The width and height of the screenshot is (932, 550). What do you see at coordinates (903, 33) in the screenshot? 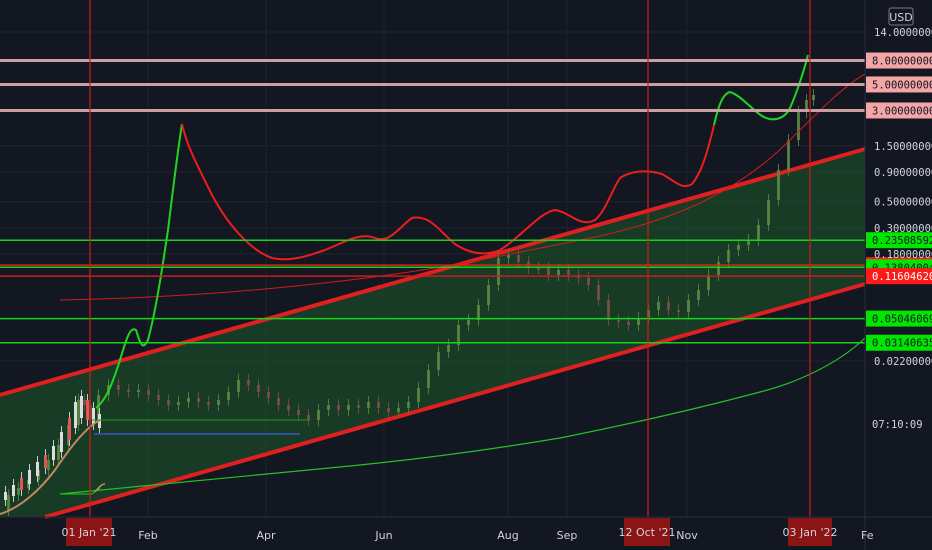
I see `y-tick-label-0: 14.00000000` at bounding box center [903, 33].